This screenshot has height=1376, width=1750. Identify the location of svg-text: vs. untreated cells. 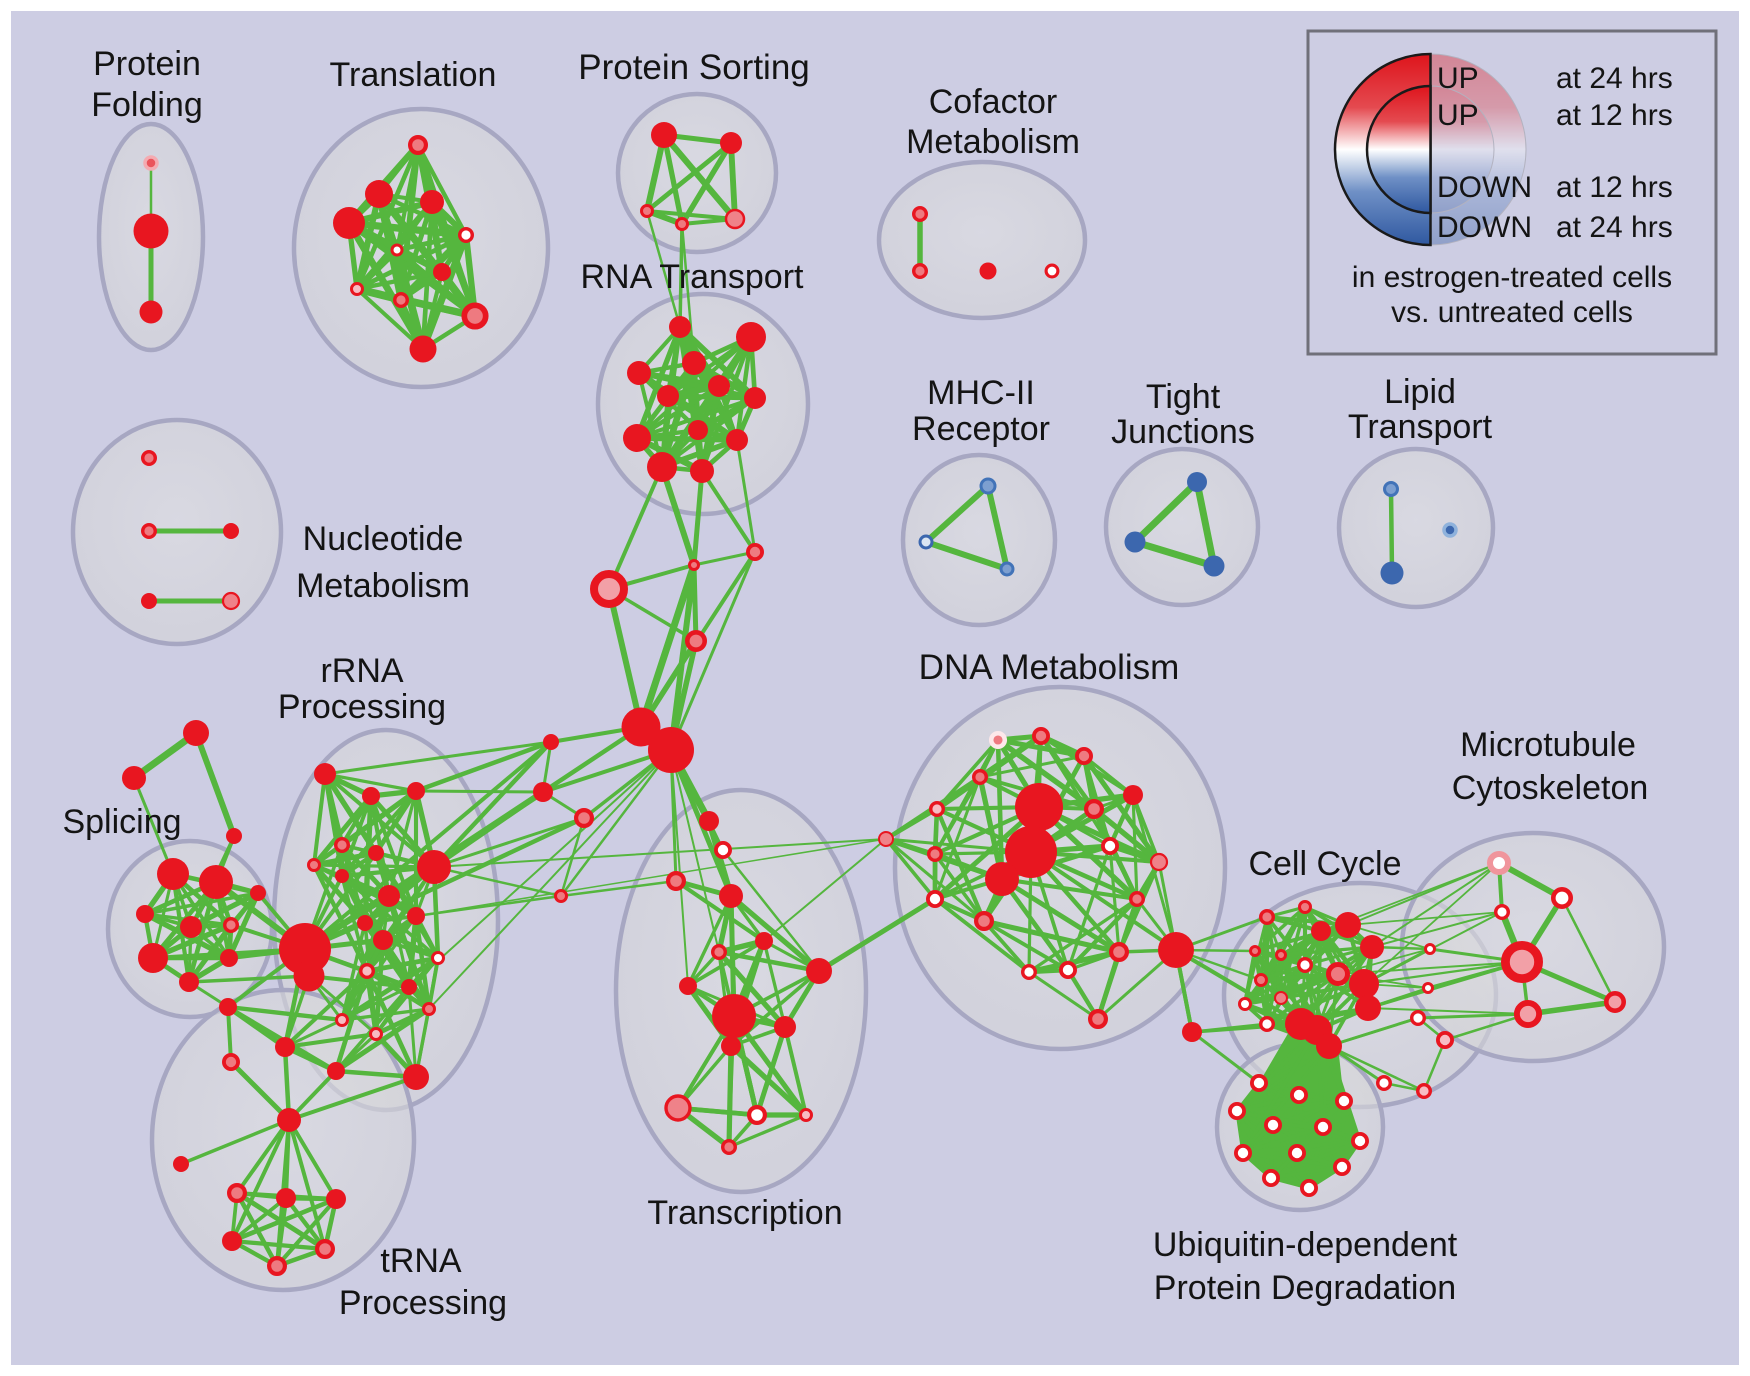
(1512, 312).